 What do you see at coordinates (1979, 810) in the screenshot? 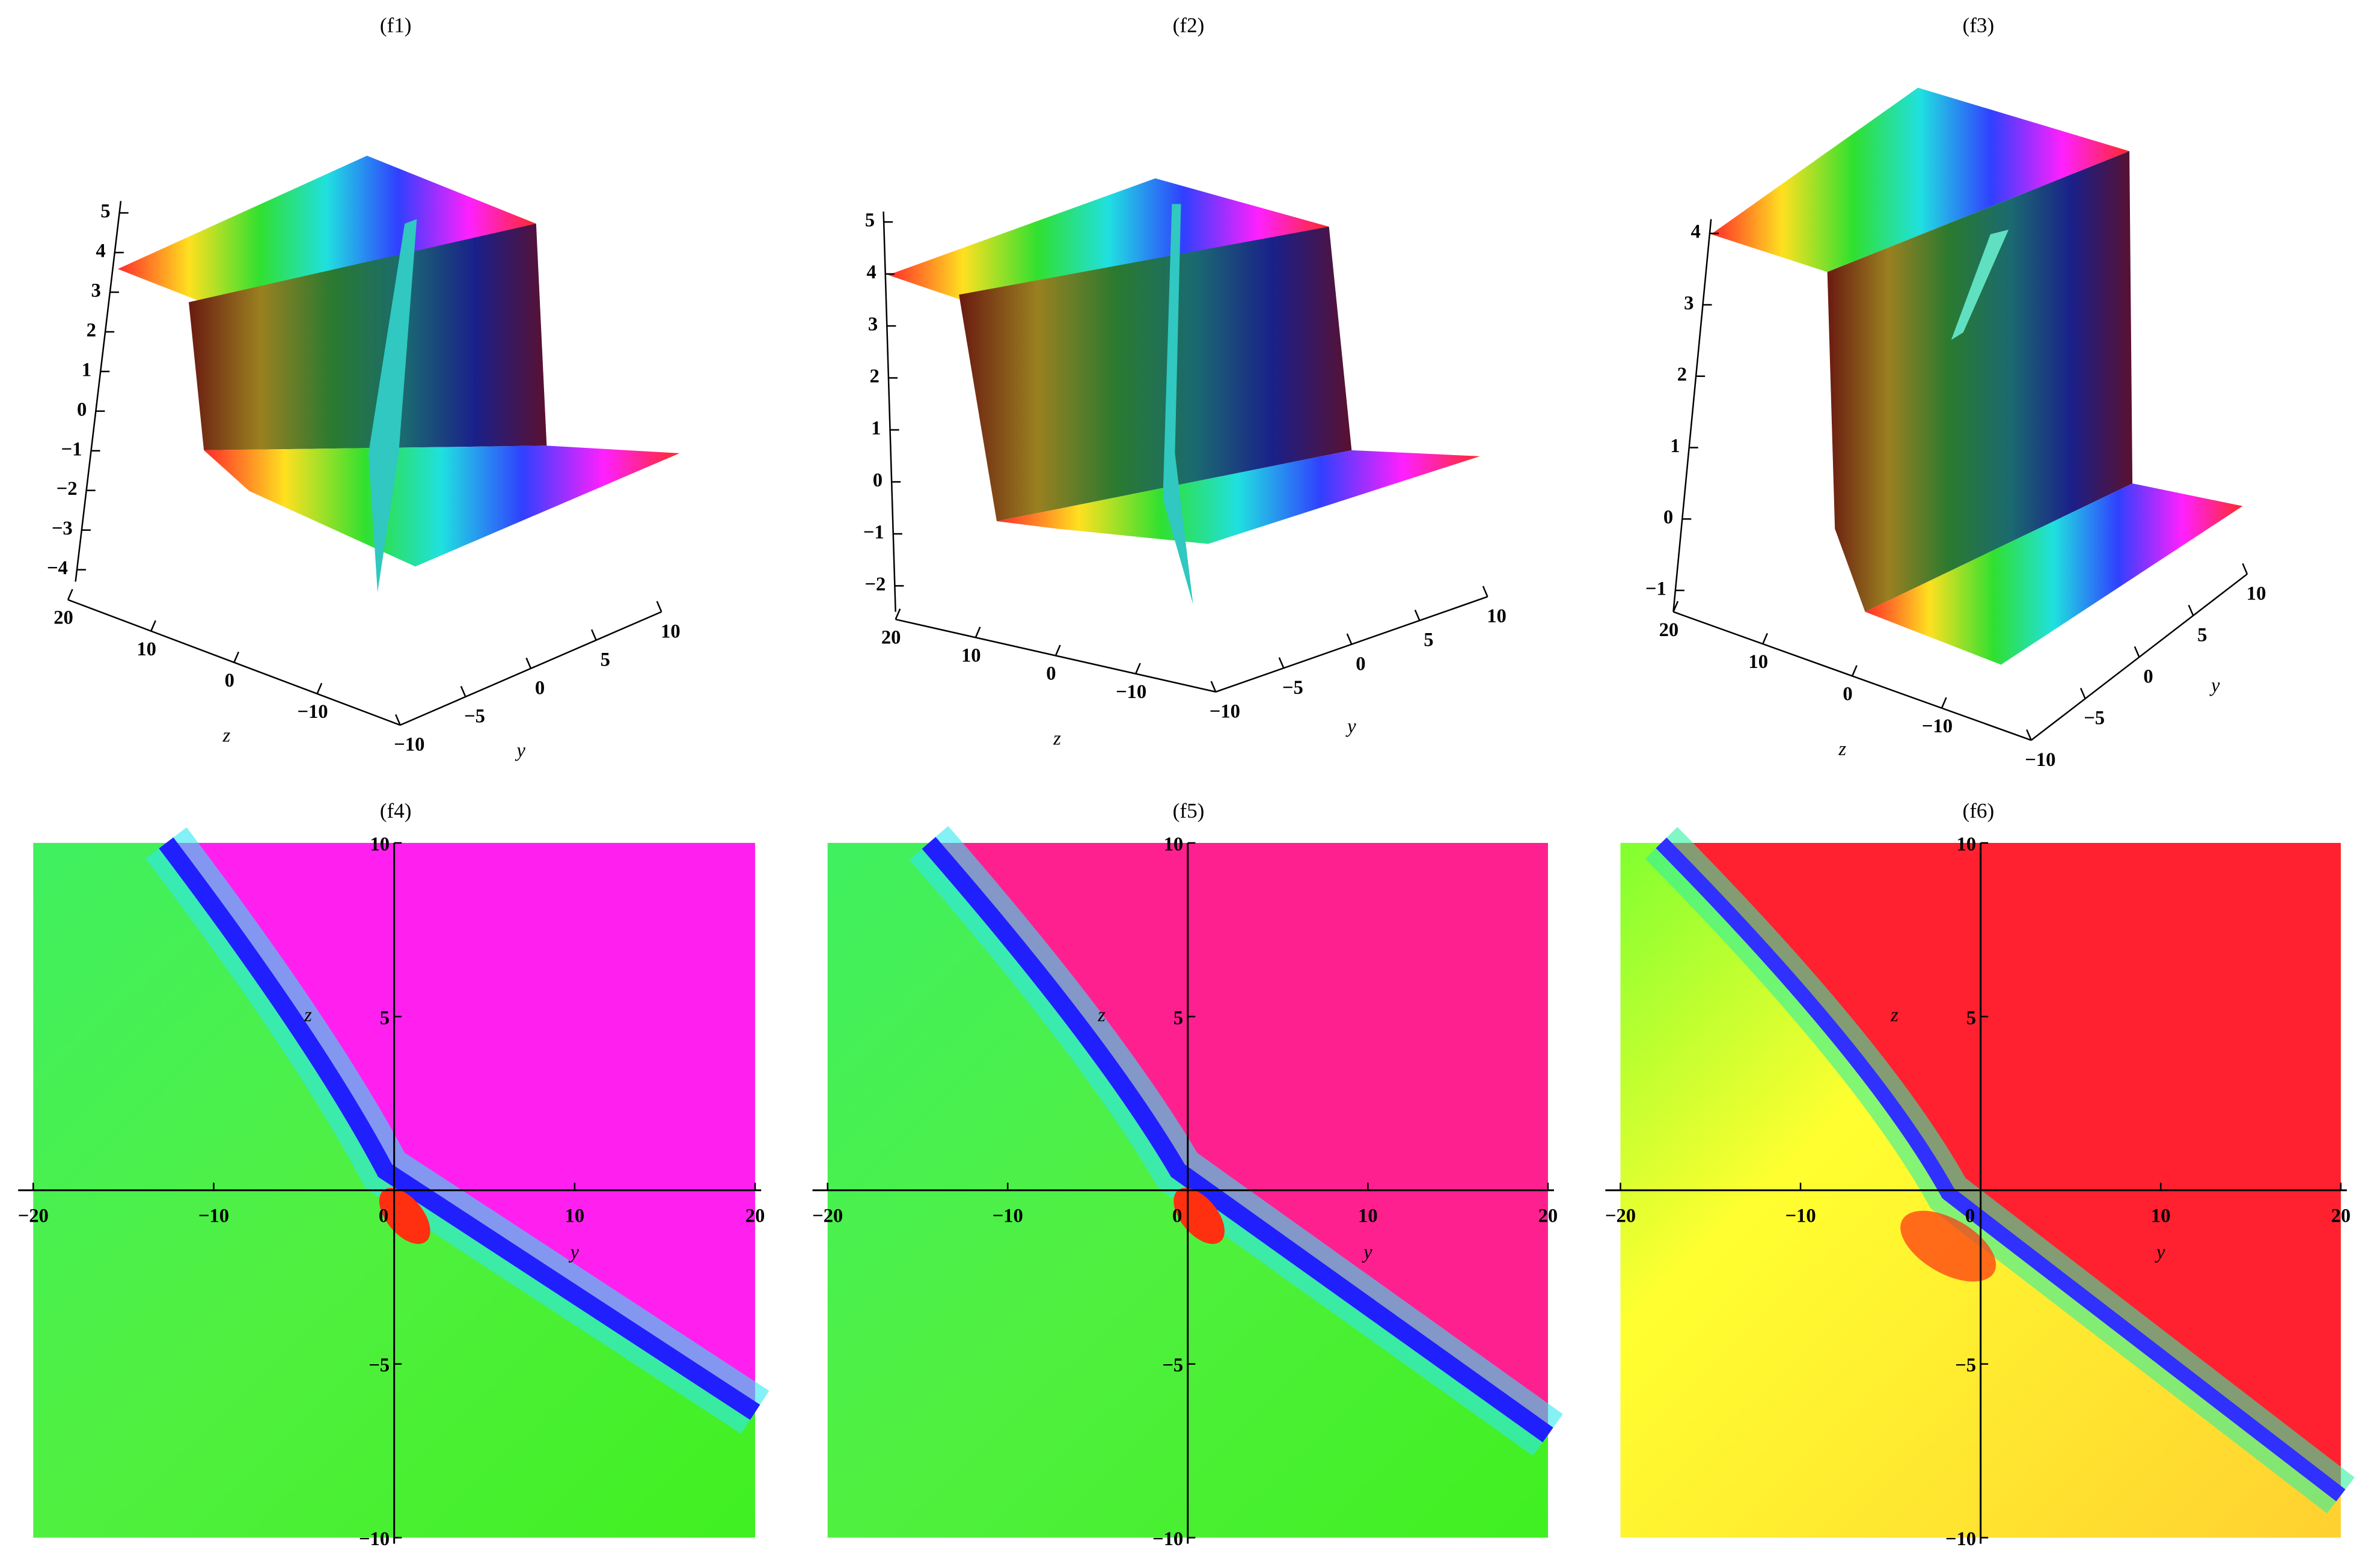
I see `panel-title: (f6)` at bounding box center [1979, 810].